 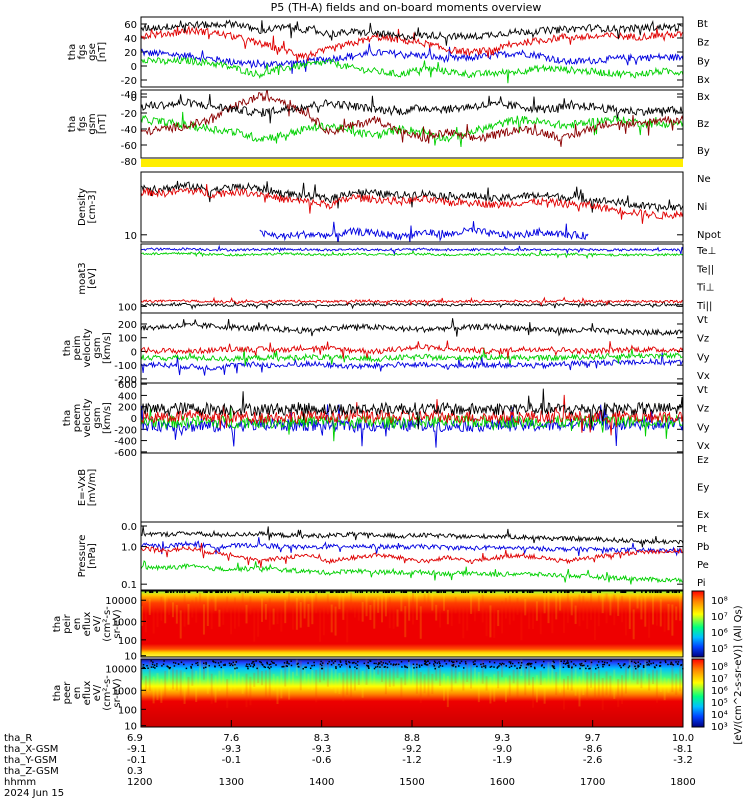 What do you see at coordinates (129, 527) in the screenshot?
I see `y-tick-label: 0.0` at bounding box center [129, 527].